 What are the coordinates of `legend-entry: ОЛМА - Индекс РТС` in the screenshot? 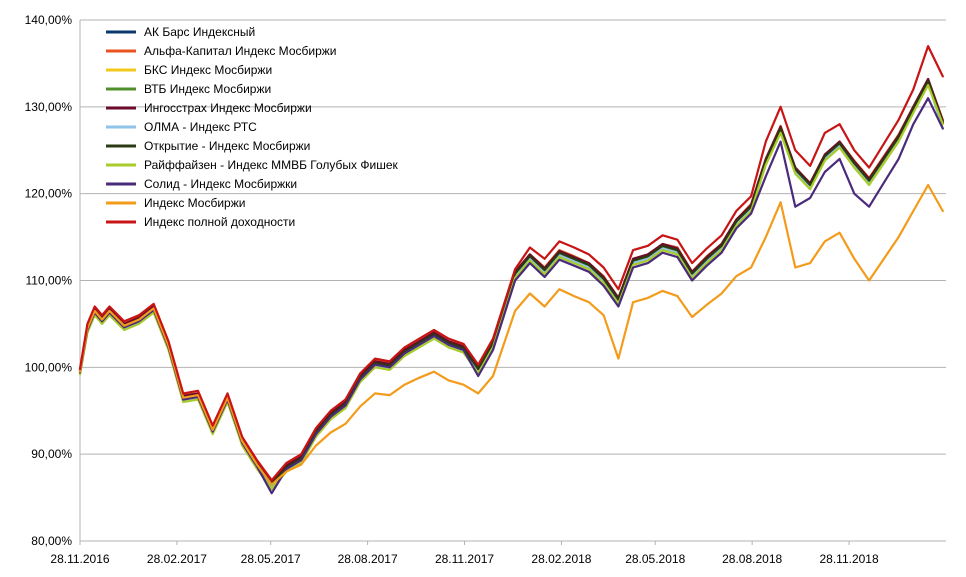 It's located at (200, 127).